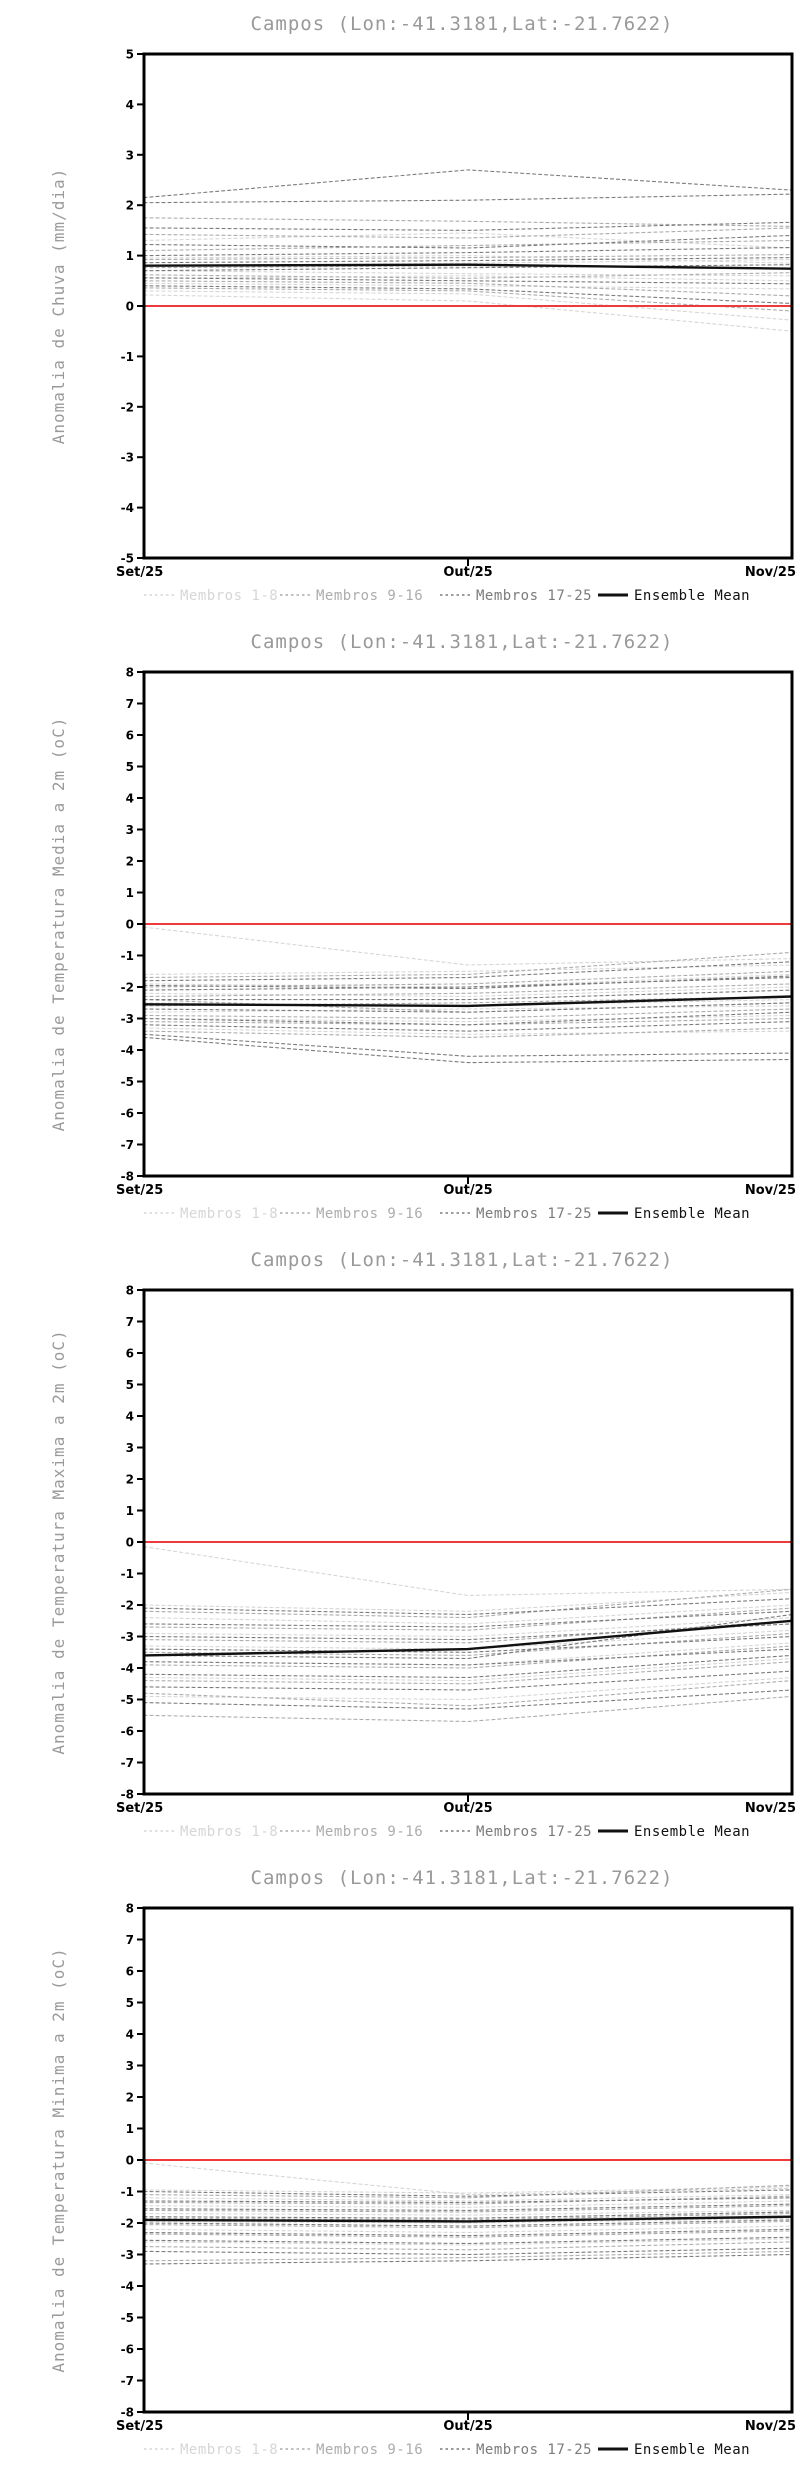 The image size is (800, 2472). Describe the element at coordinates (58, 306) in the screenshot. I see `y-axis-label: Anomalia de Chuva (mm/dia)` at that location.